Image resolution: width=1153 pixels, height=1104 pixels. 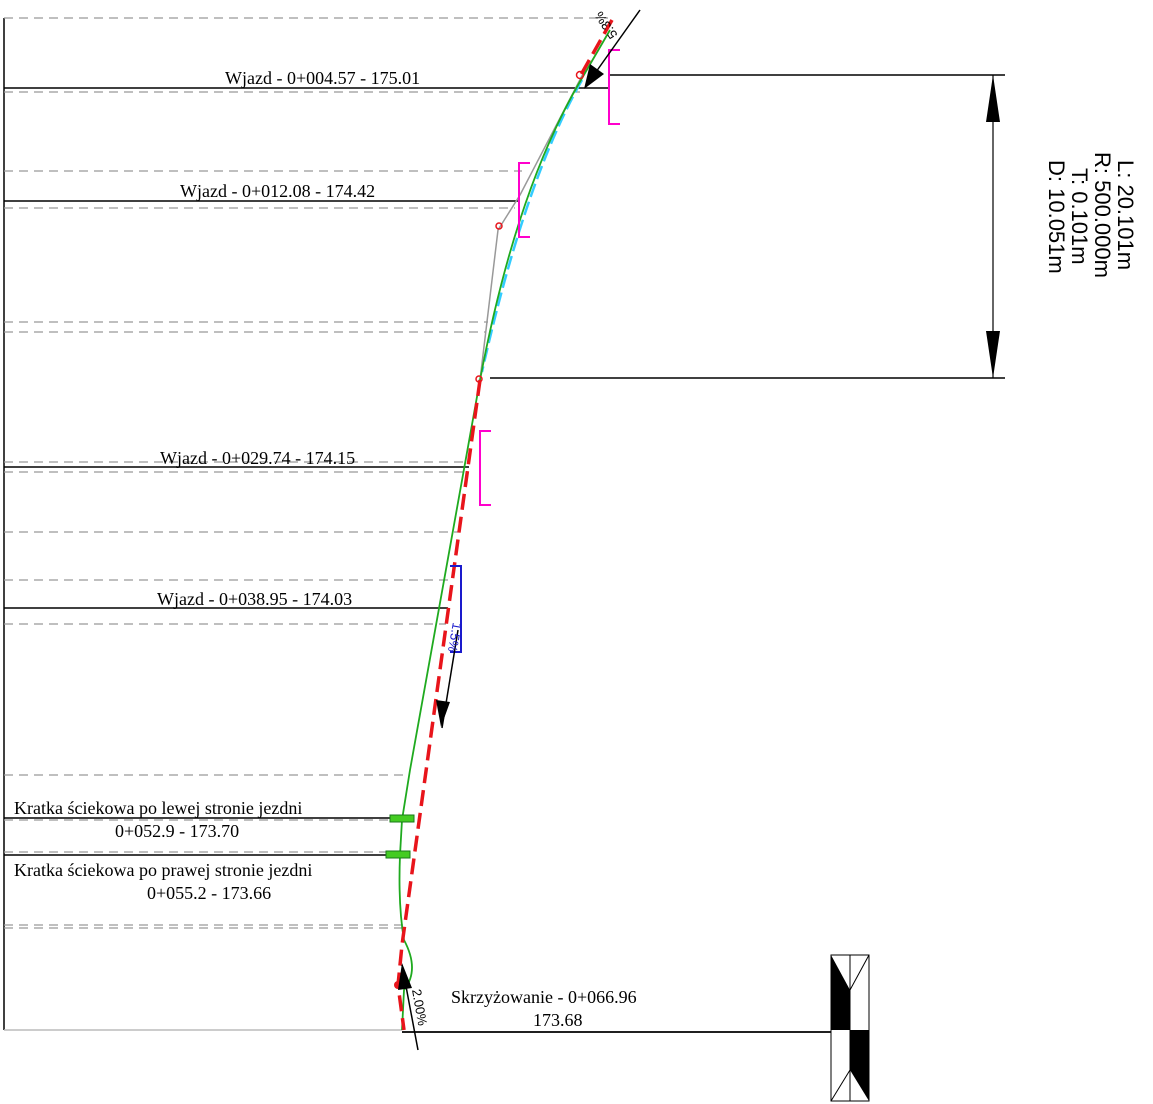 I want to click on slope-label-bottom: 2.00%, so click(x=419, y=1007).